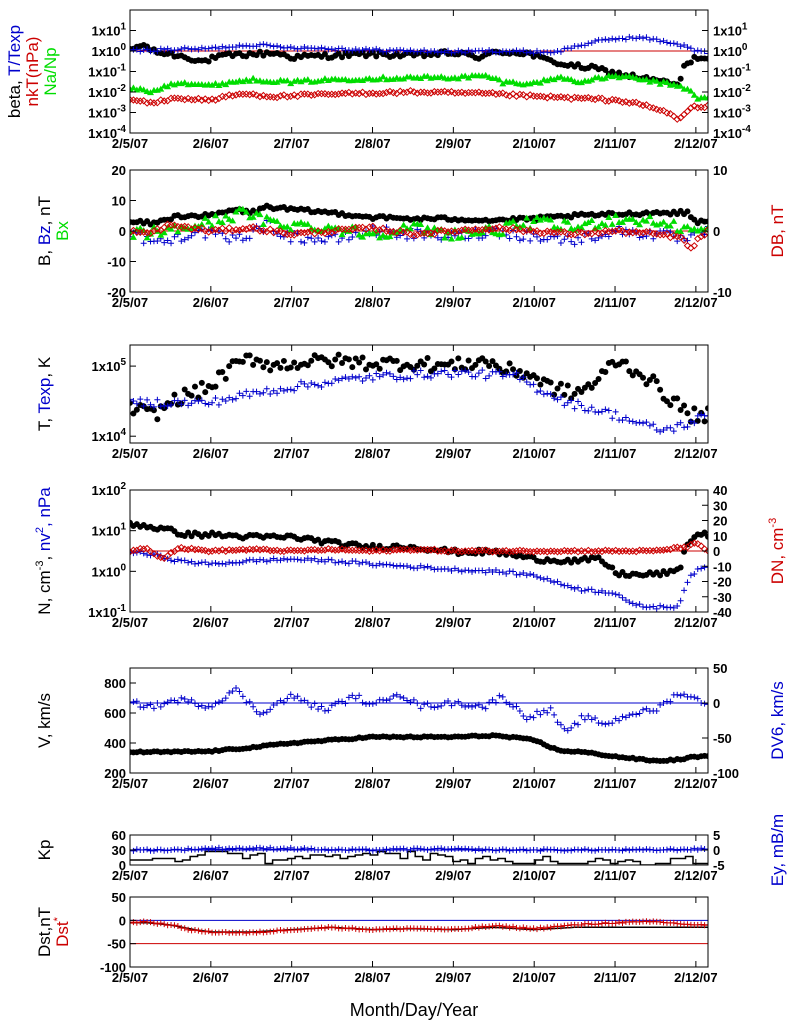 This screenshot has width=791, height=1024. Describe the element at coordinates (777, 850) in the screenshot. I see `y2-axis-label: Ey, mB/m` at that location.